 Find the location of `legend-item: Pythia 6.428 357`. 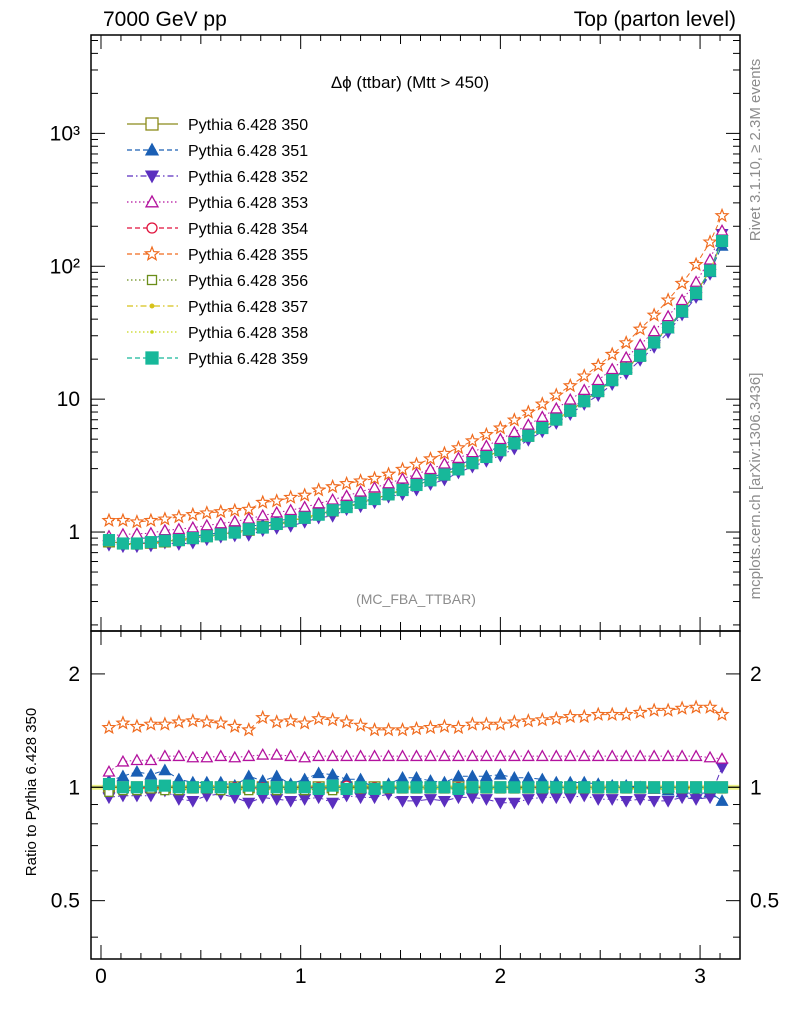

legend-item: Pythia 6.428 357 is located at coordinates (217, 307).